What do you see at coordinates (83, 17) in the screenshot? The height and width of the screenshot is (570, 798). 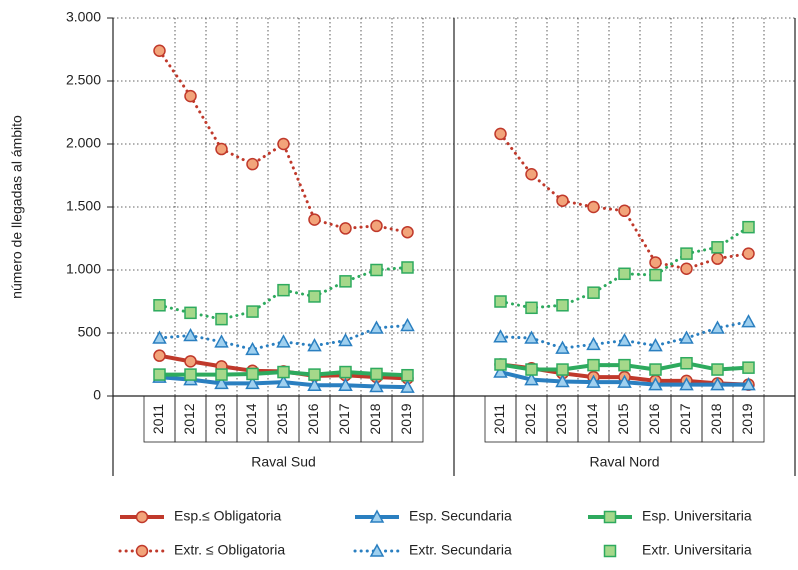 I see `y-tick-label: 3.000` at bounding box center [83, 17].